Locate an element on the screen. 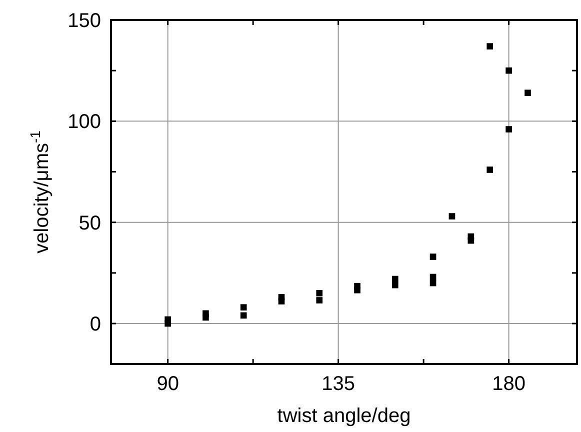  x-tick-label: 180 is located at coordinates (509, 384).